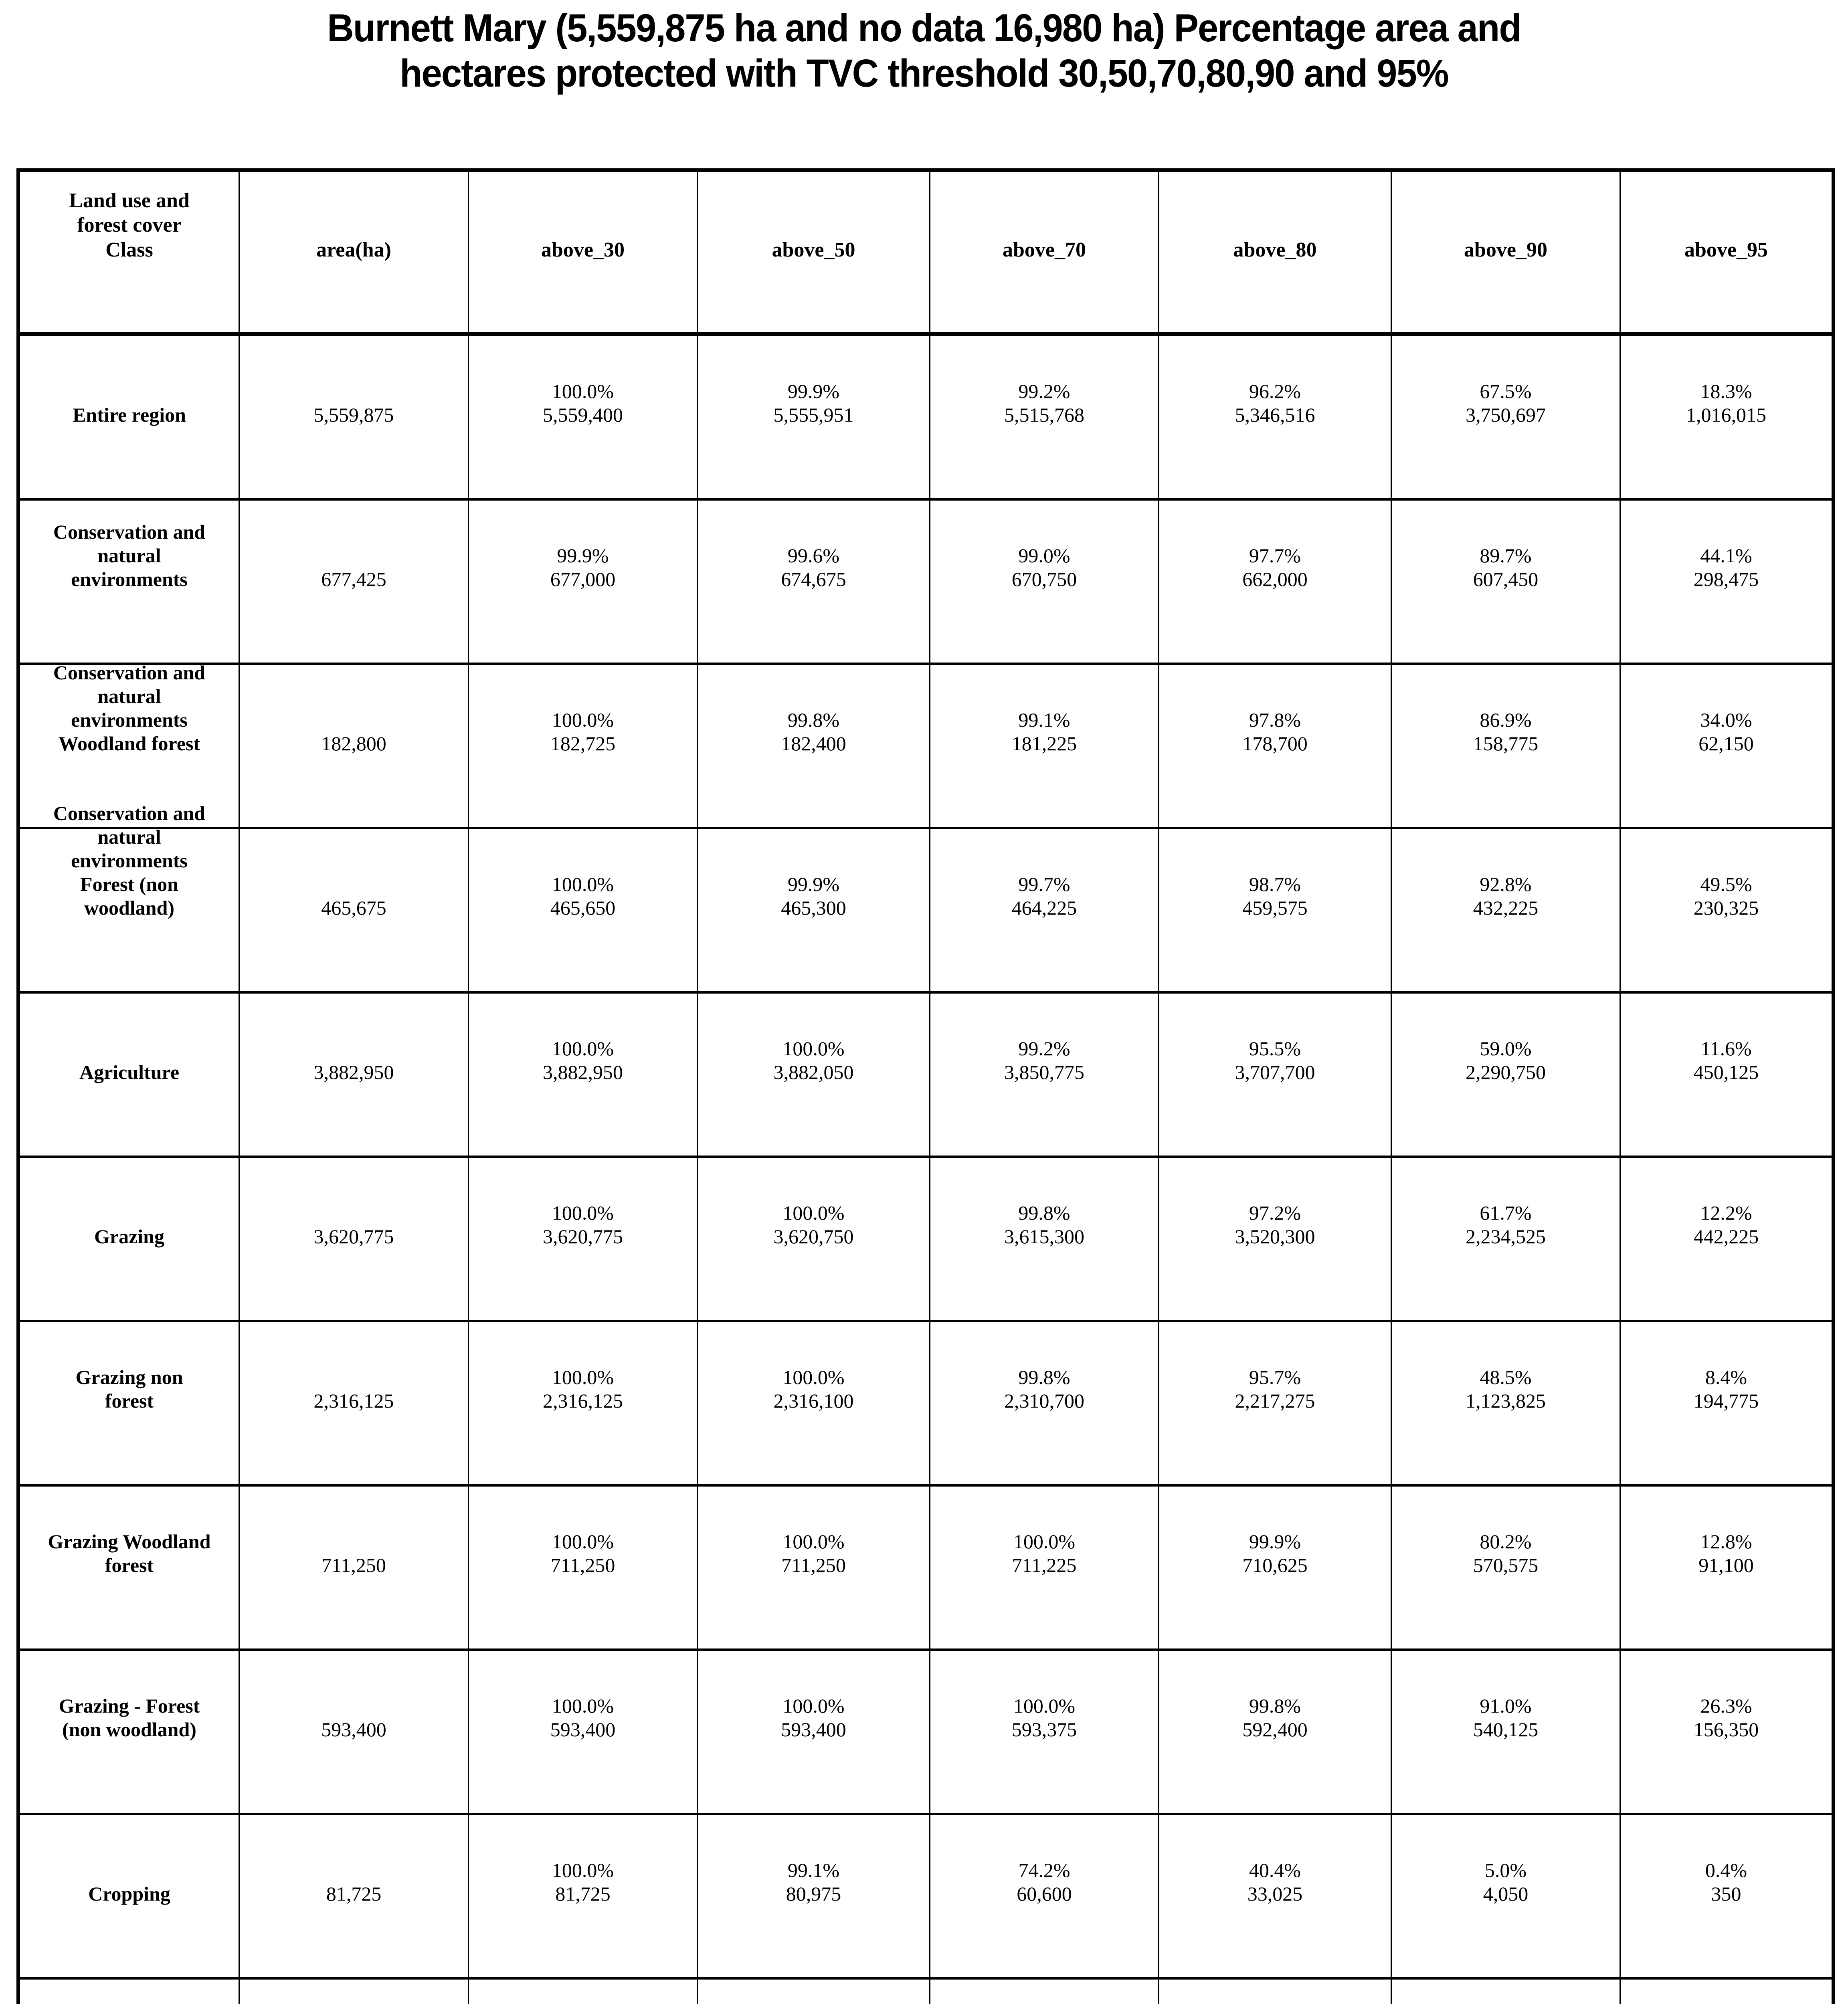  I want to click on threshold-value-cell: 0.4% 350, so click(1727, 1896).